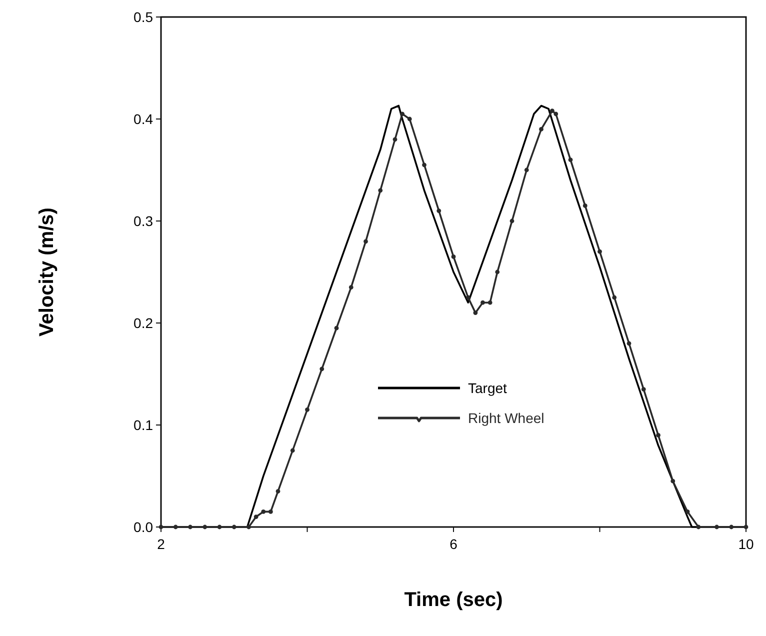  I want to click on y-tick-label: 0.2, so click(144, 323).